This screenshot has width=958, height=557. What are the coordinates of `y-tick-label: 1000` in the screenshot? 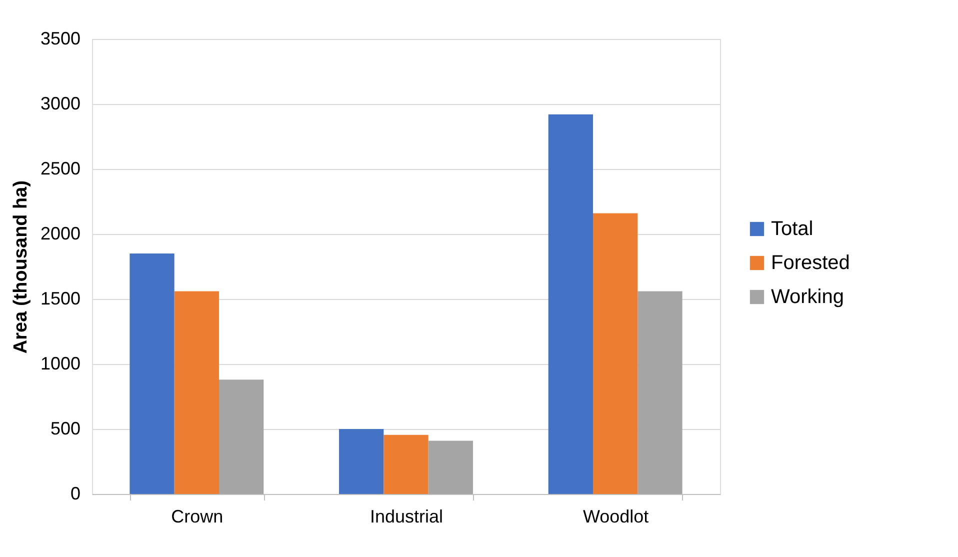 It's located at (60, 364).